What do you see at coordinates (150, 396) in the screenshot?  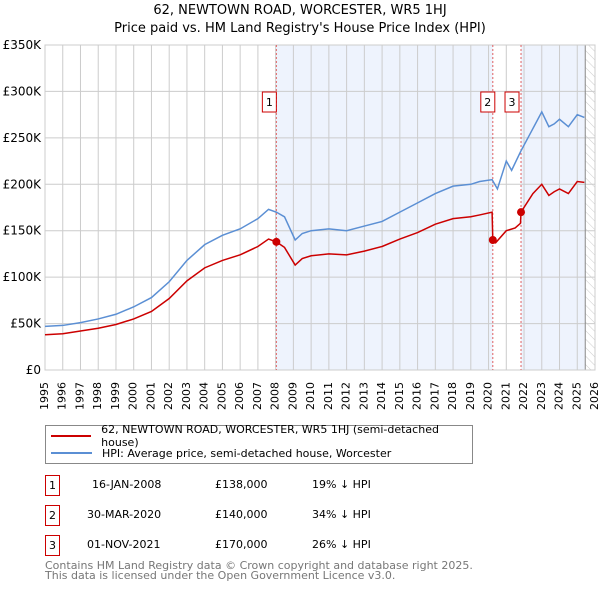 I see `x-tick-label: 2001` at bounding box center [150, 396].